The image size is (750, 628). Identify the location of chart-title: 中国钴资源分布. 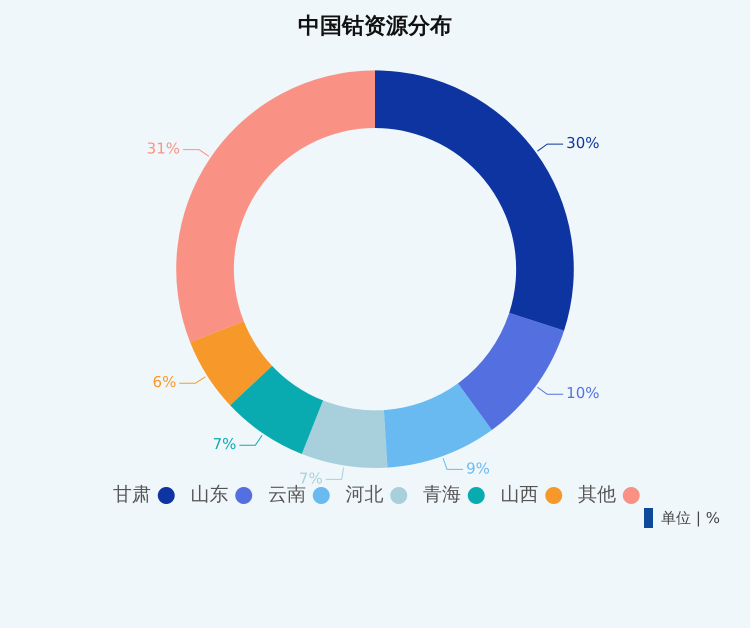
(375, 26).